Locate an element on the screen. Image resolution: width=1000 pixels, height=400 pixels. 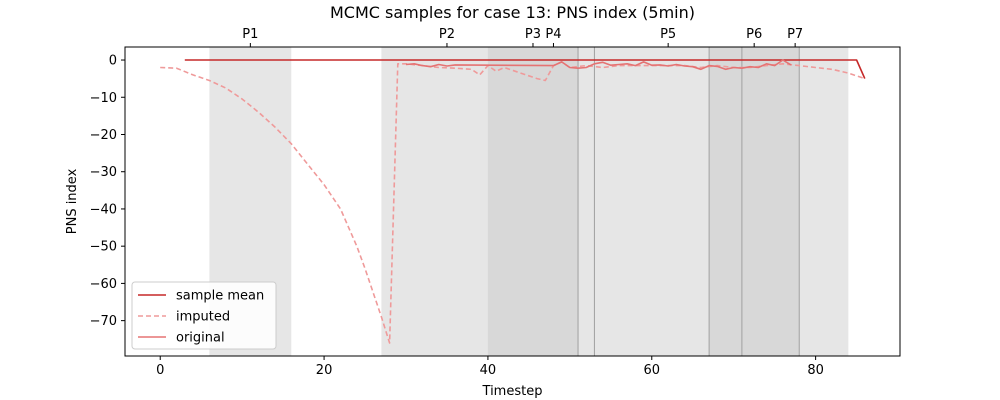
region-p5 is located at coordinates (668, 201).